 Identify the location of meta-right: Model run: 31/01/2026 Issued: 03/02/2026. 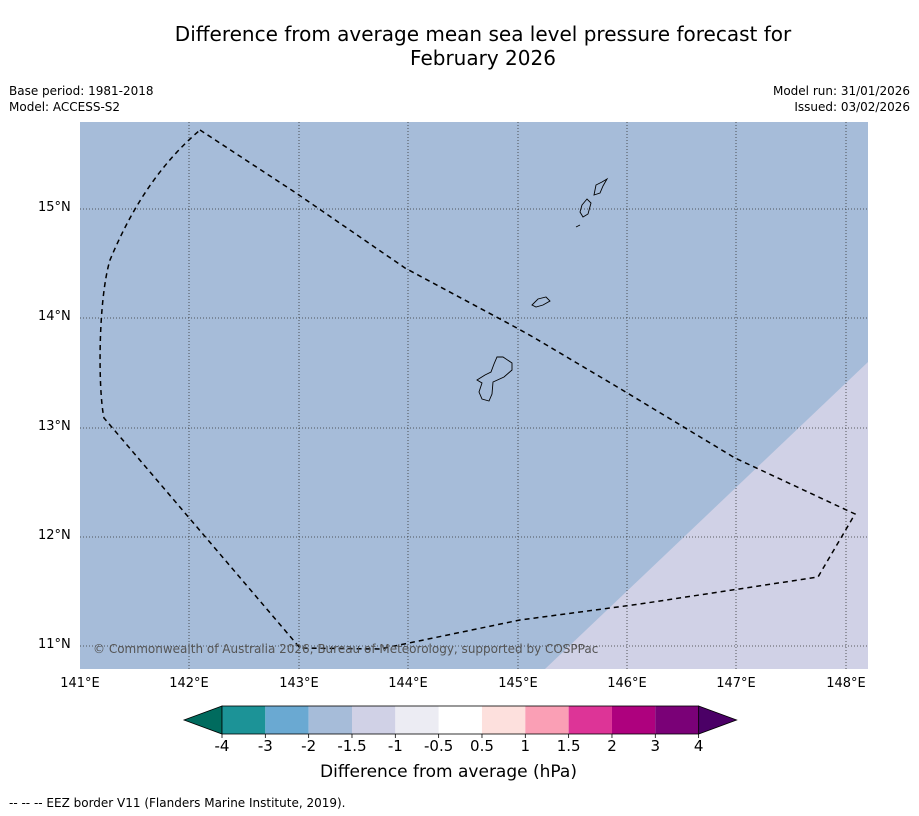
(841, 99).